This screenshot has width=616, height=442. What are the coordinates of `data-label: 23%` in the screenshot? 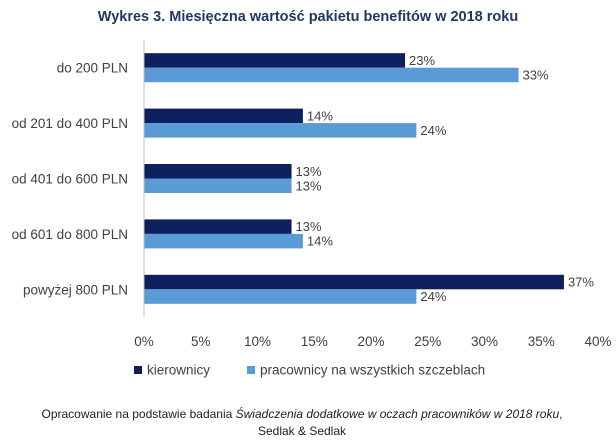 It's located at (422, 60).